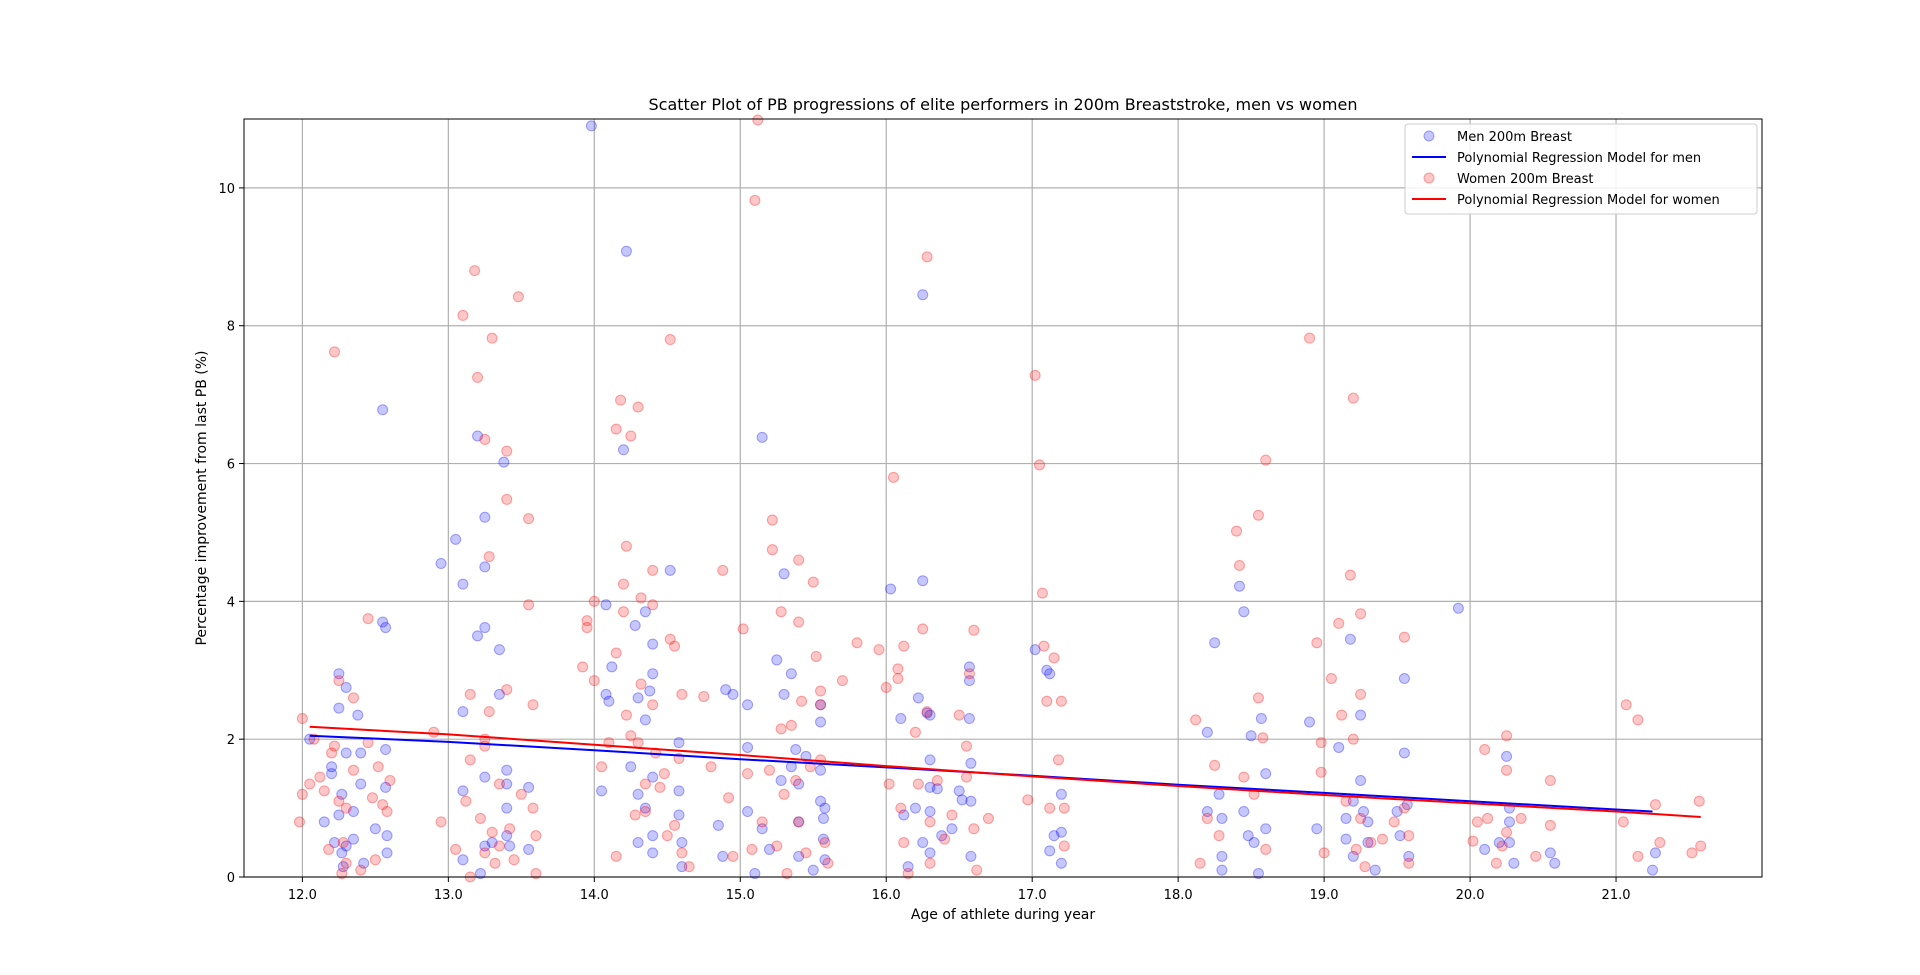 Image resolution: width=1920 pixels, height=975 pixels. What do you see at coordinates (1005, 771) in the screenshot?
I see `regression-lines` at bounding box center [1005, 771].